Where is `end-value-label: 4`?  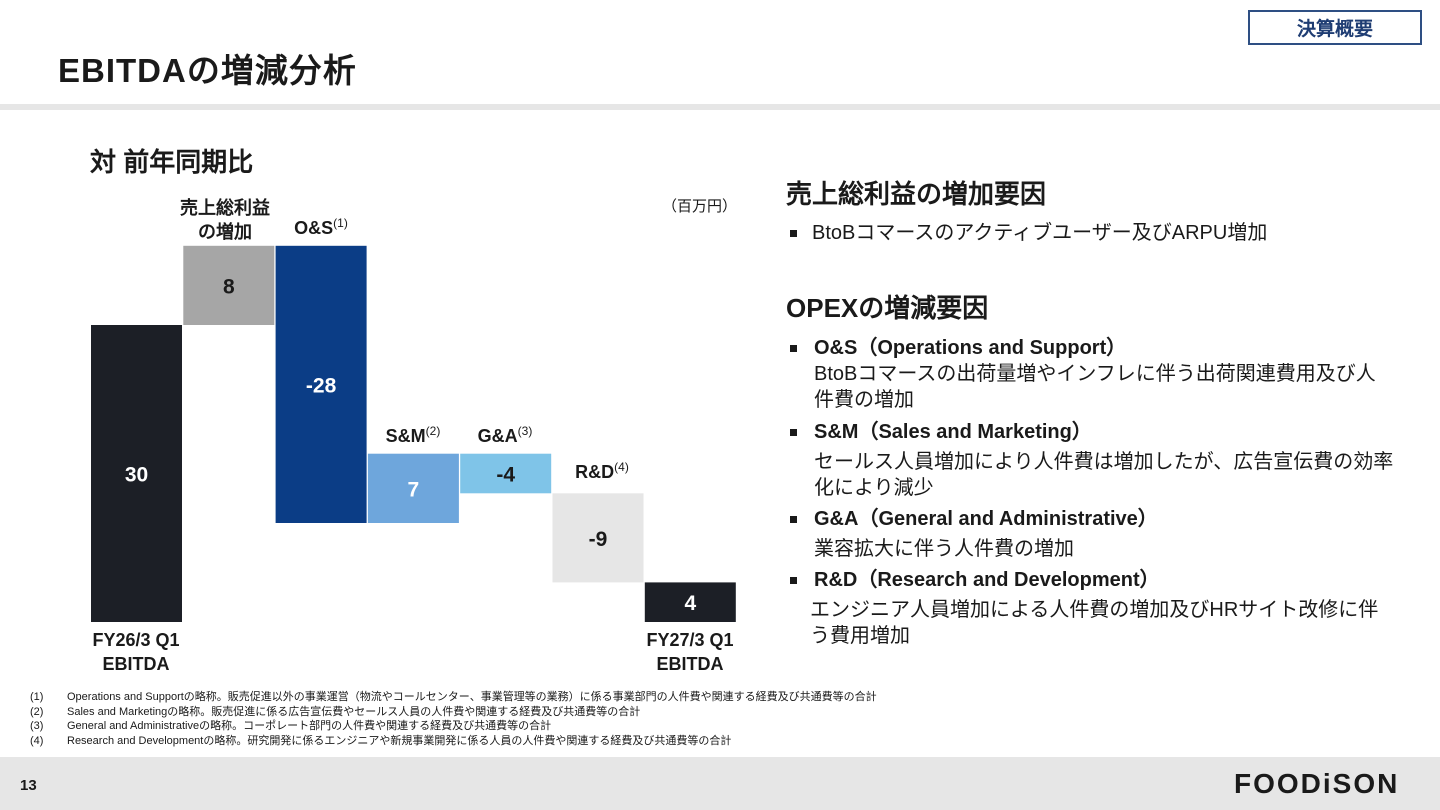 end-value-label: 4 is located at coordinates (690, 603).